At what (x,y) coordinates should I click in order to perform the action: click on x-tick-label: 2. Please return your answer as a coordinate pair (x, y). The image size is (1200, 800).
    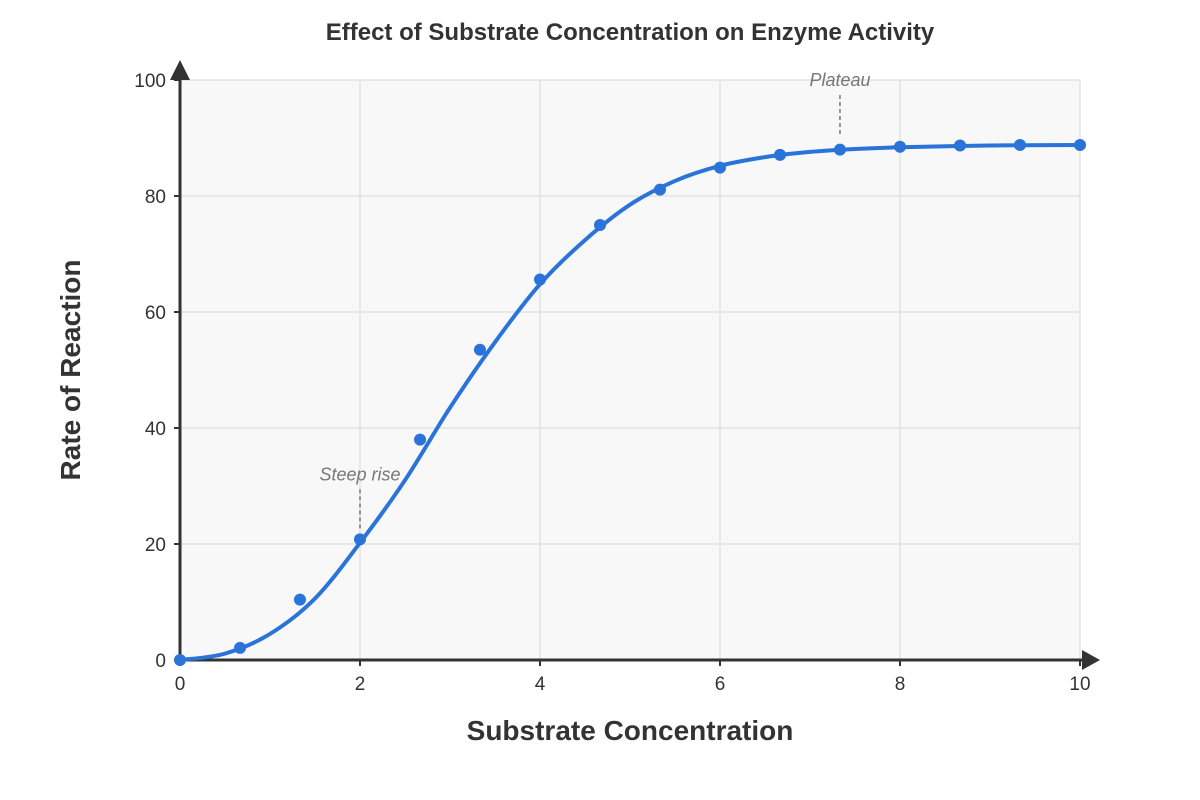
    Looking at the image, I should click on (360, 684).